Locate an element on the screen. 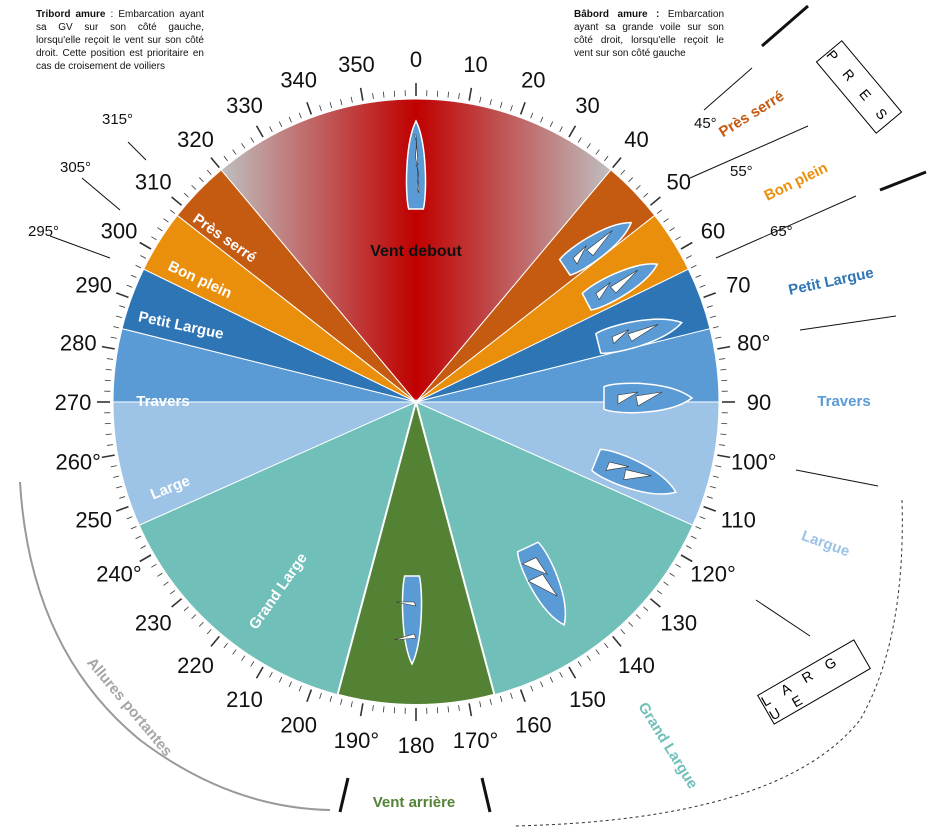  compass-number: 320 is located at coordinates (195, 139).